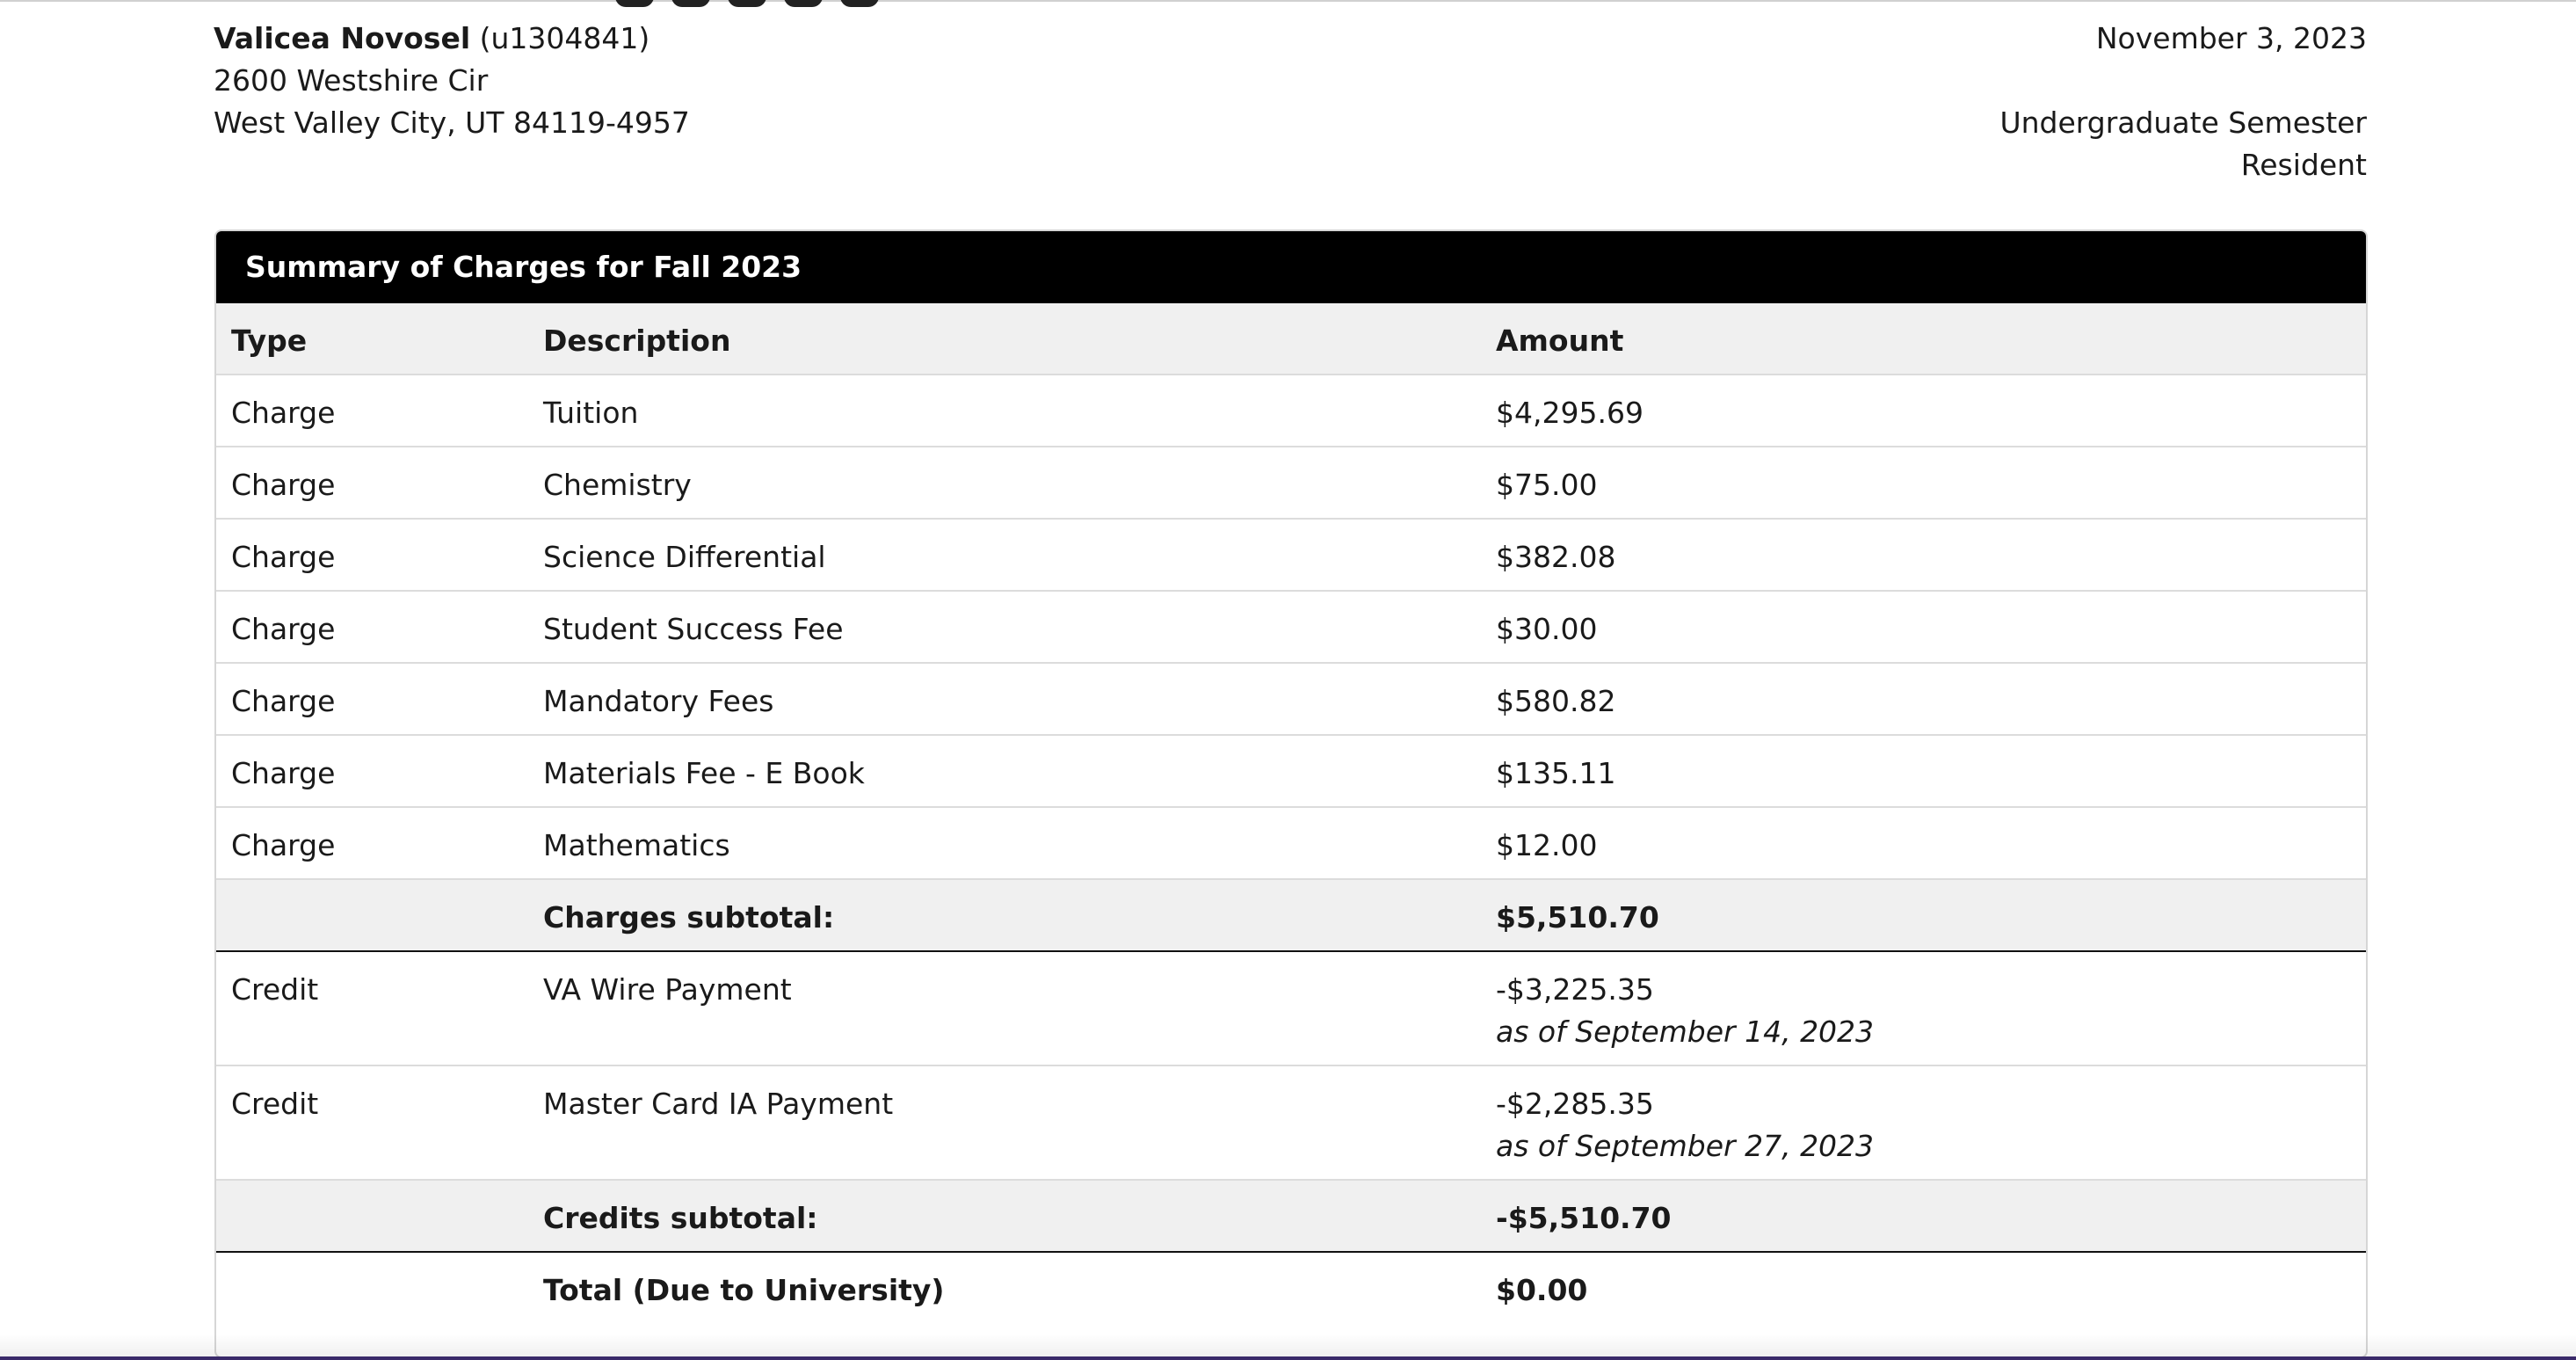  What do you see at coordinates (1291, 772) in the screenshot?
I see `table-row: Charge Materials Fee - E Book $135.11` at bounding box center [1291, 772].